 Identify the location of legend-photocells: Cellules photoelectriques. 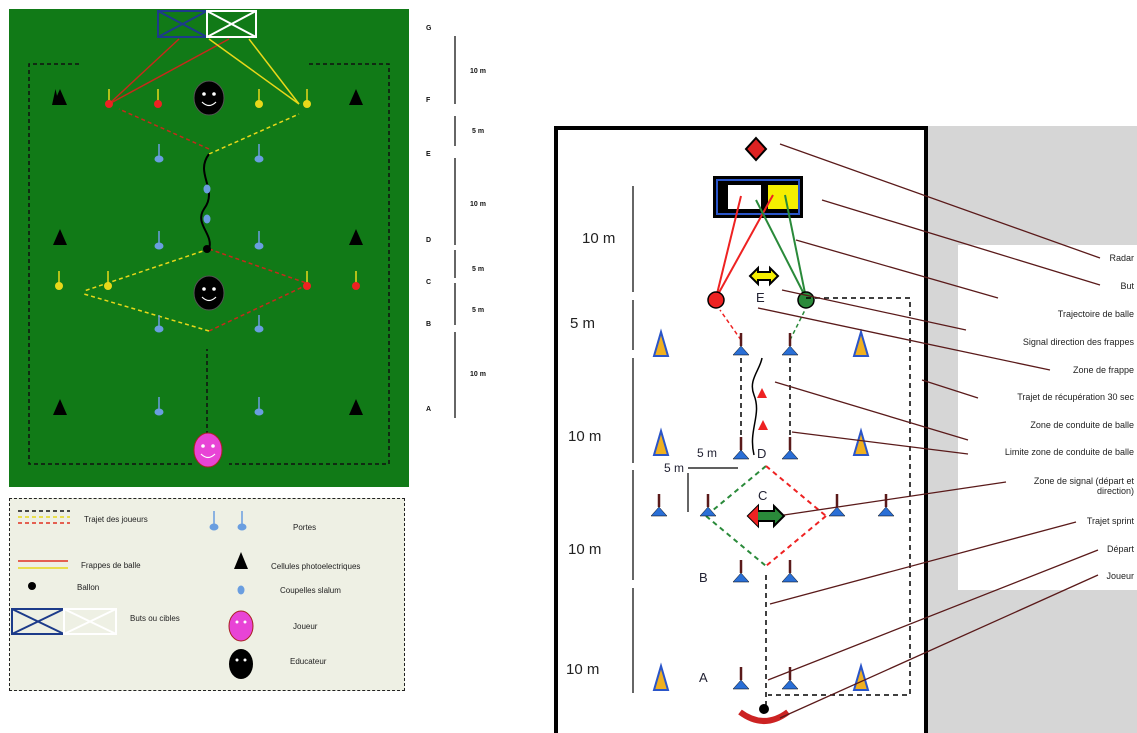
(316, 566).